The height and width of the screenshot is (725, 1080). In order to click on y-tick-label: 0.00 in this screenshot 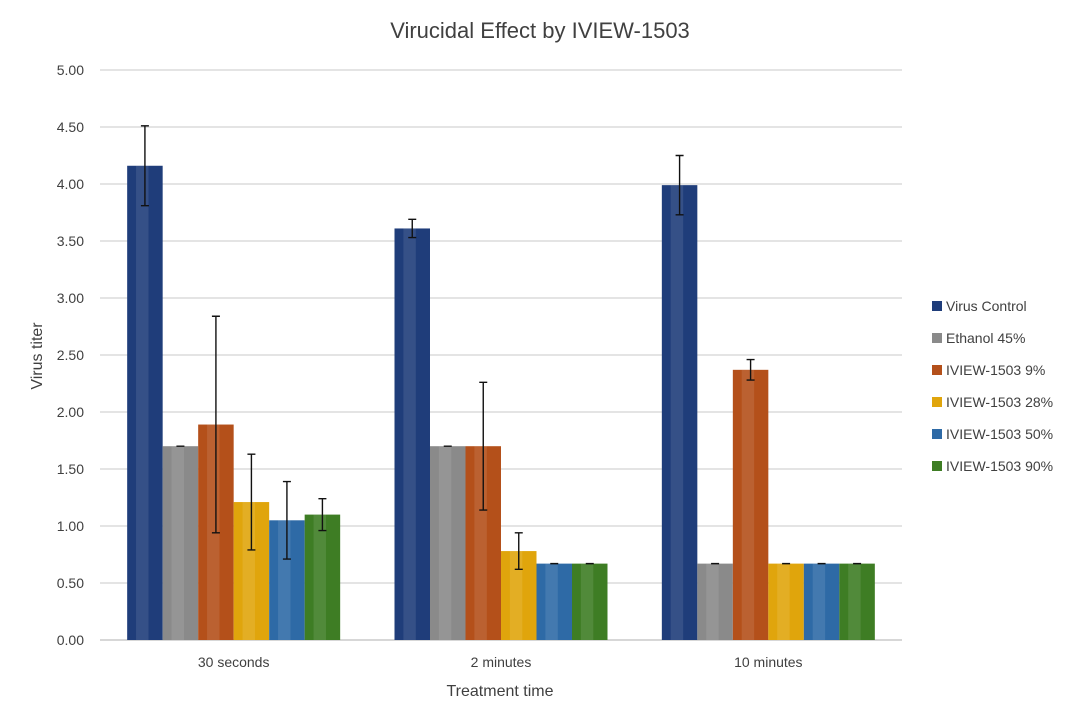, I will do `click(70, 640)`.